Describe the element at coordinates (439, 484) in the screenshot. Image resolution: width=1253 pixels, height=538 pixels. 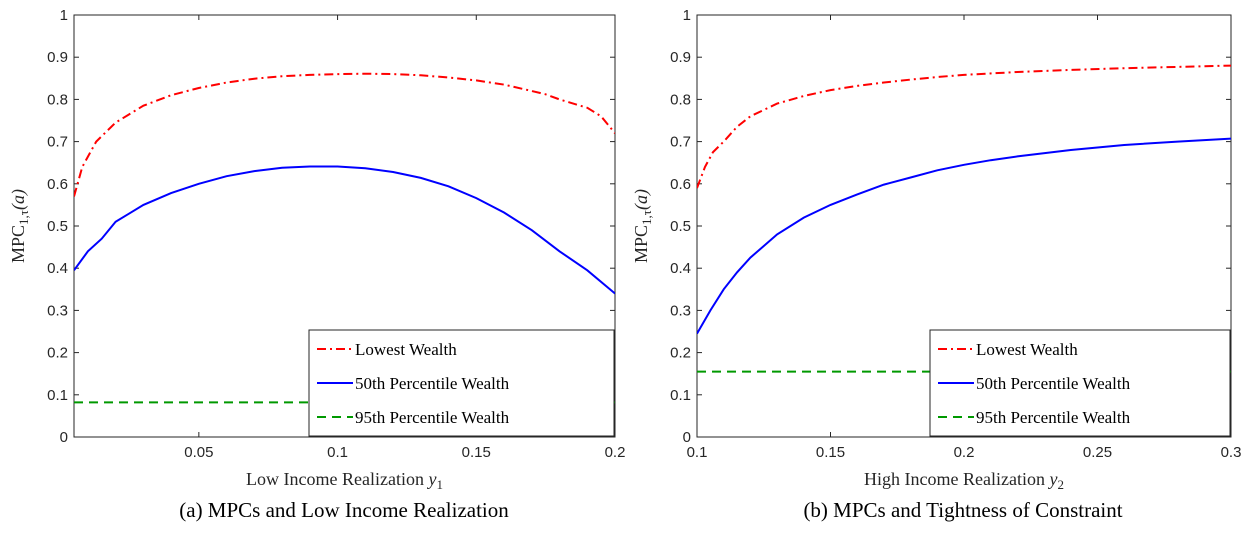
I see `x-axis-label-sub: 1` at that location.